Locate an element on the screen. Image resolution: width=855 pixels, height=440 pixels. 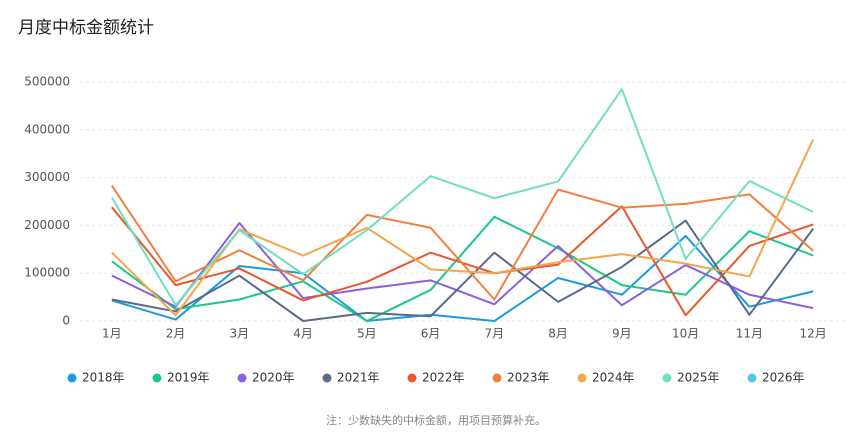
x-tick-label: 9月 is located at coordinates (622, 334).